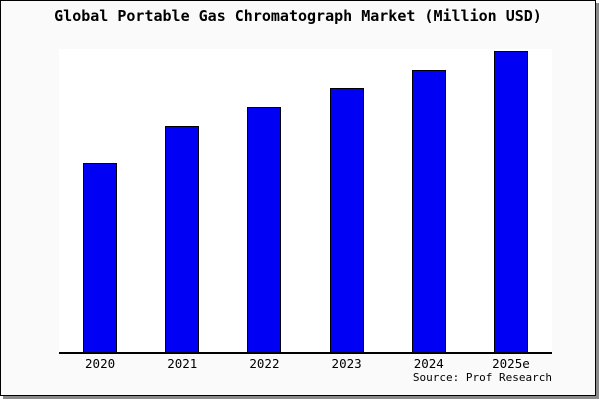 This screenshot has width=600, height=400. I want to click on x-tick-label-2023: 2023, so click(346, 363).